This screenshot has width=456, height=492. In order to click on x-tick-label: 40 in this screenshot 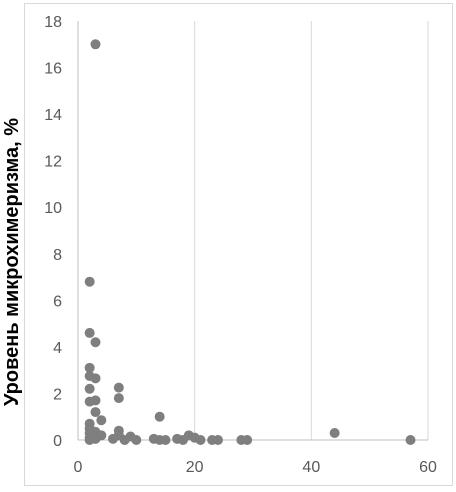, I will do `click(311, 467)`.